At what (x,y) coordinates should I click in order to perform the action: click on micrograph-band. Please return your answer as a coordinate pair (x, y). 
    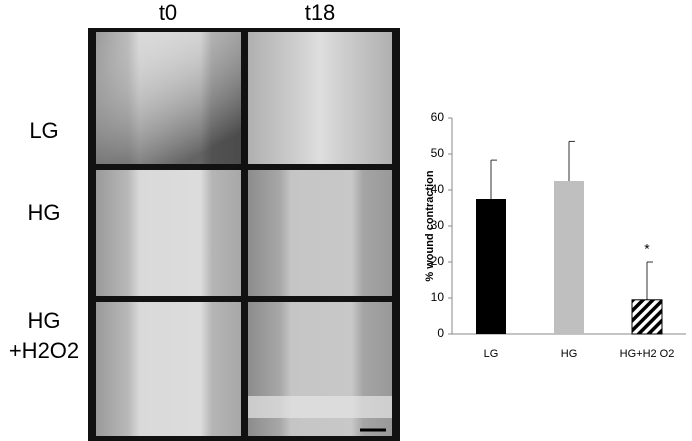
    Looking at the image, I should click on (320, 407).